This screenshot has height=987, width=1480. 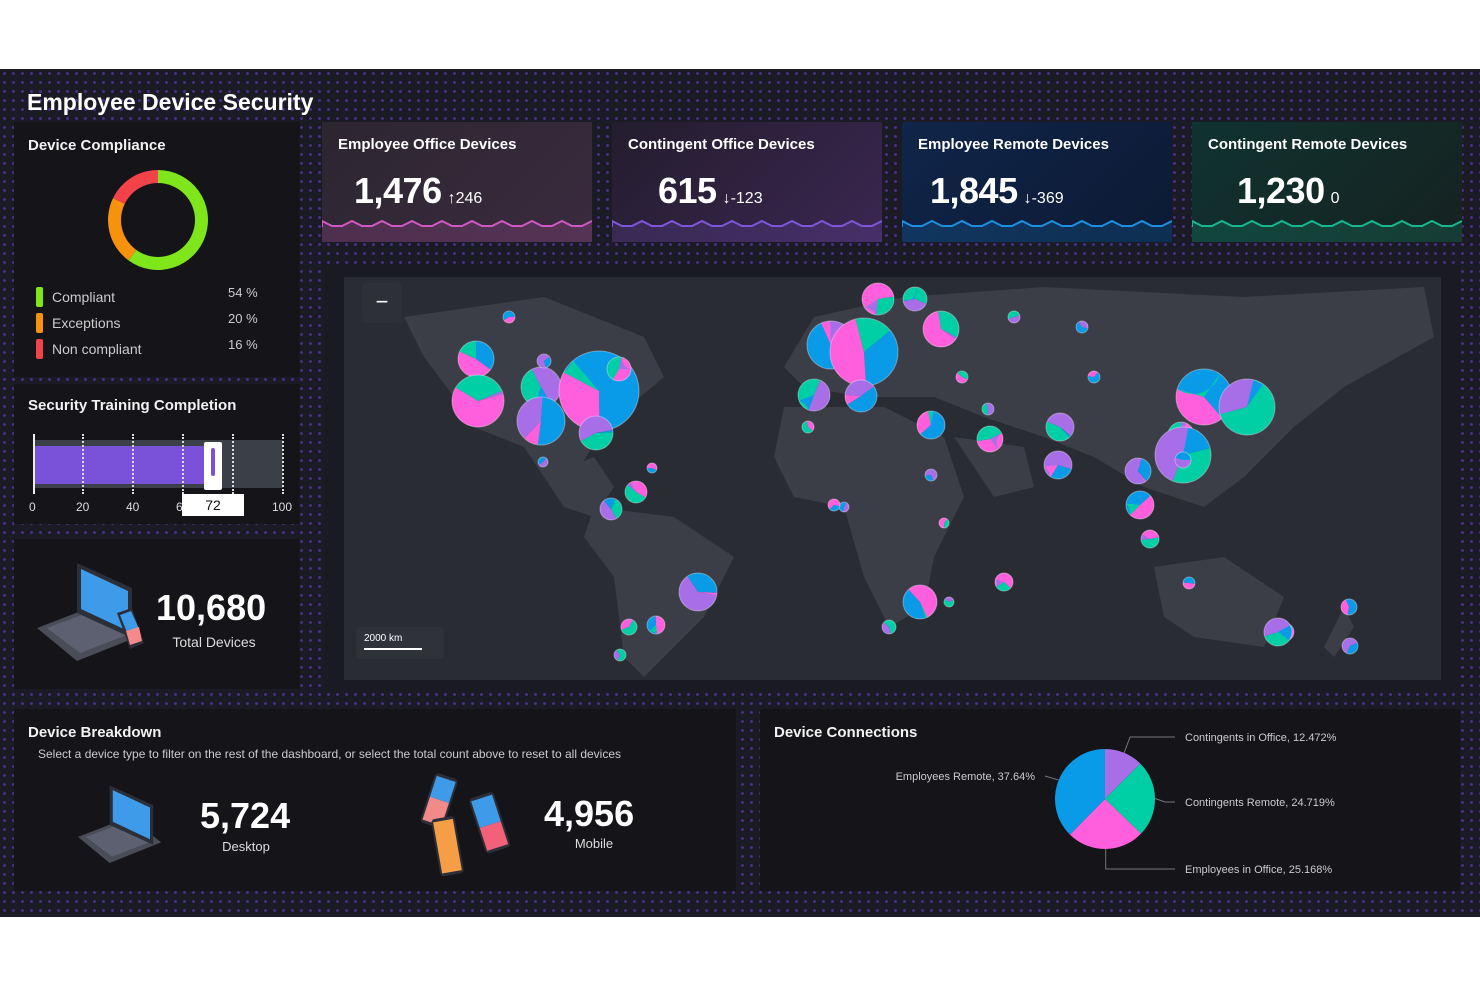 What do you see at coordinates (158, 220) in the screenshot?
I see `compliance-donut` at bounding box center [158, 220].